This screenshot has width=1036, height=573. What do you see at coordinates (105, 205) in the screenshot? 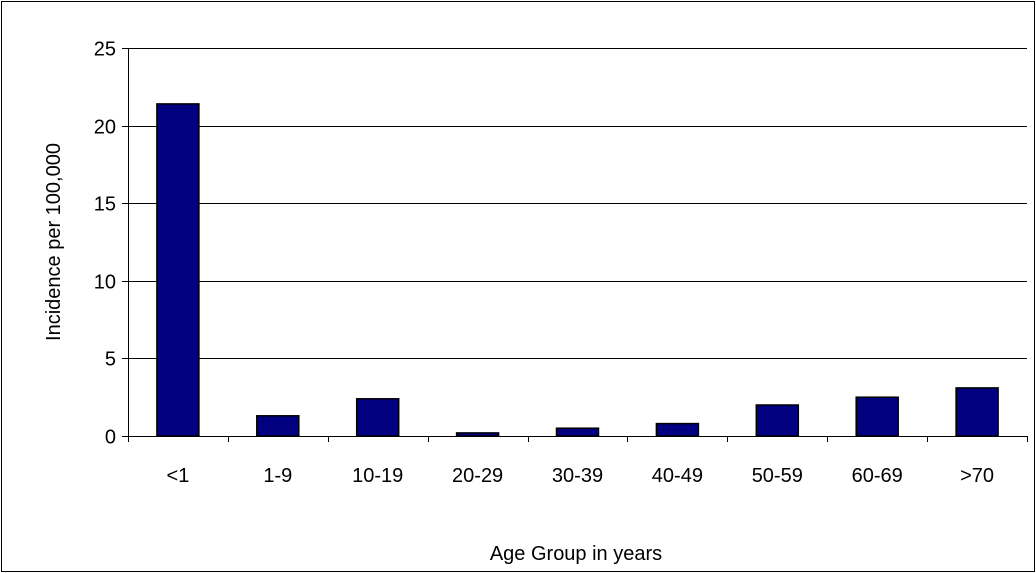
I see `y-tick-label: 15` at bounding box center [105, 205].